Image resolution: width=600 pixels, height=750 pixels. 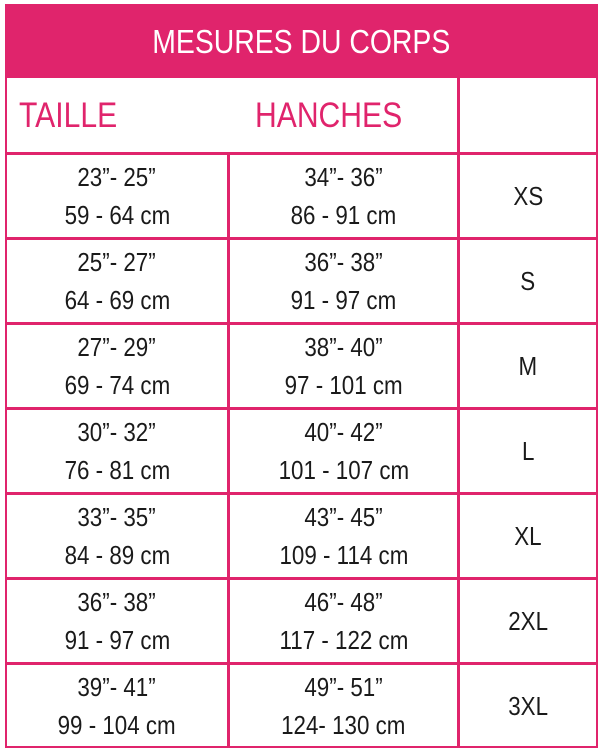 What do you see at coordinates (117, 640) in the screenshot?
I see `taille-cm: 91 - 97 cm` at bounding box center [117, 640].